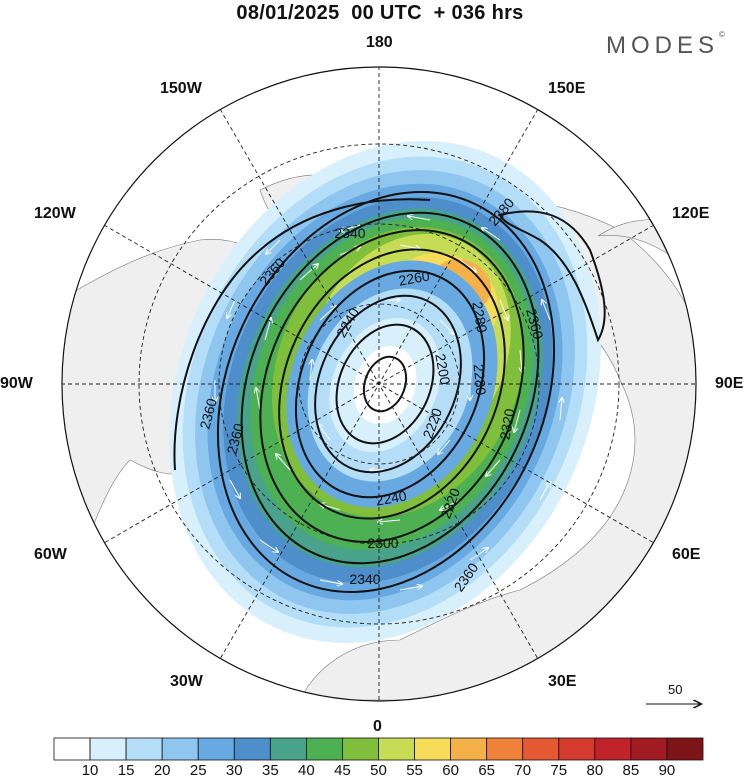 The image size is (750, 782). What do you see at coordinates (663, 45) in the screenshot?
I see `brand-text: MODES` at bounding box center [663, 45].